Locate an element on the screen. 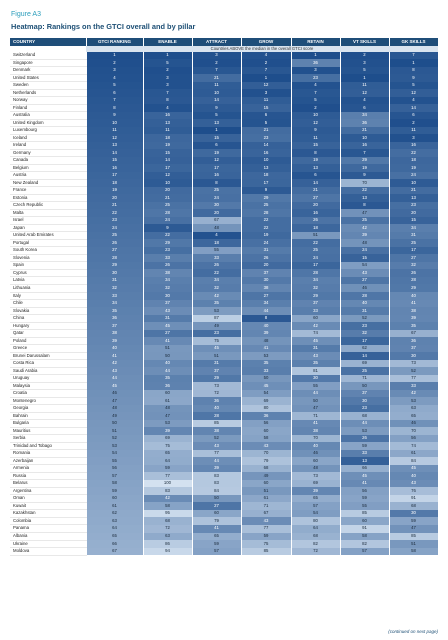 Image resolution: width=448 pixels, height=640 pixels. rank-cell-vt-skills: 44 is located at coordinates (365, 423).